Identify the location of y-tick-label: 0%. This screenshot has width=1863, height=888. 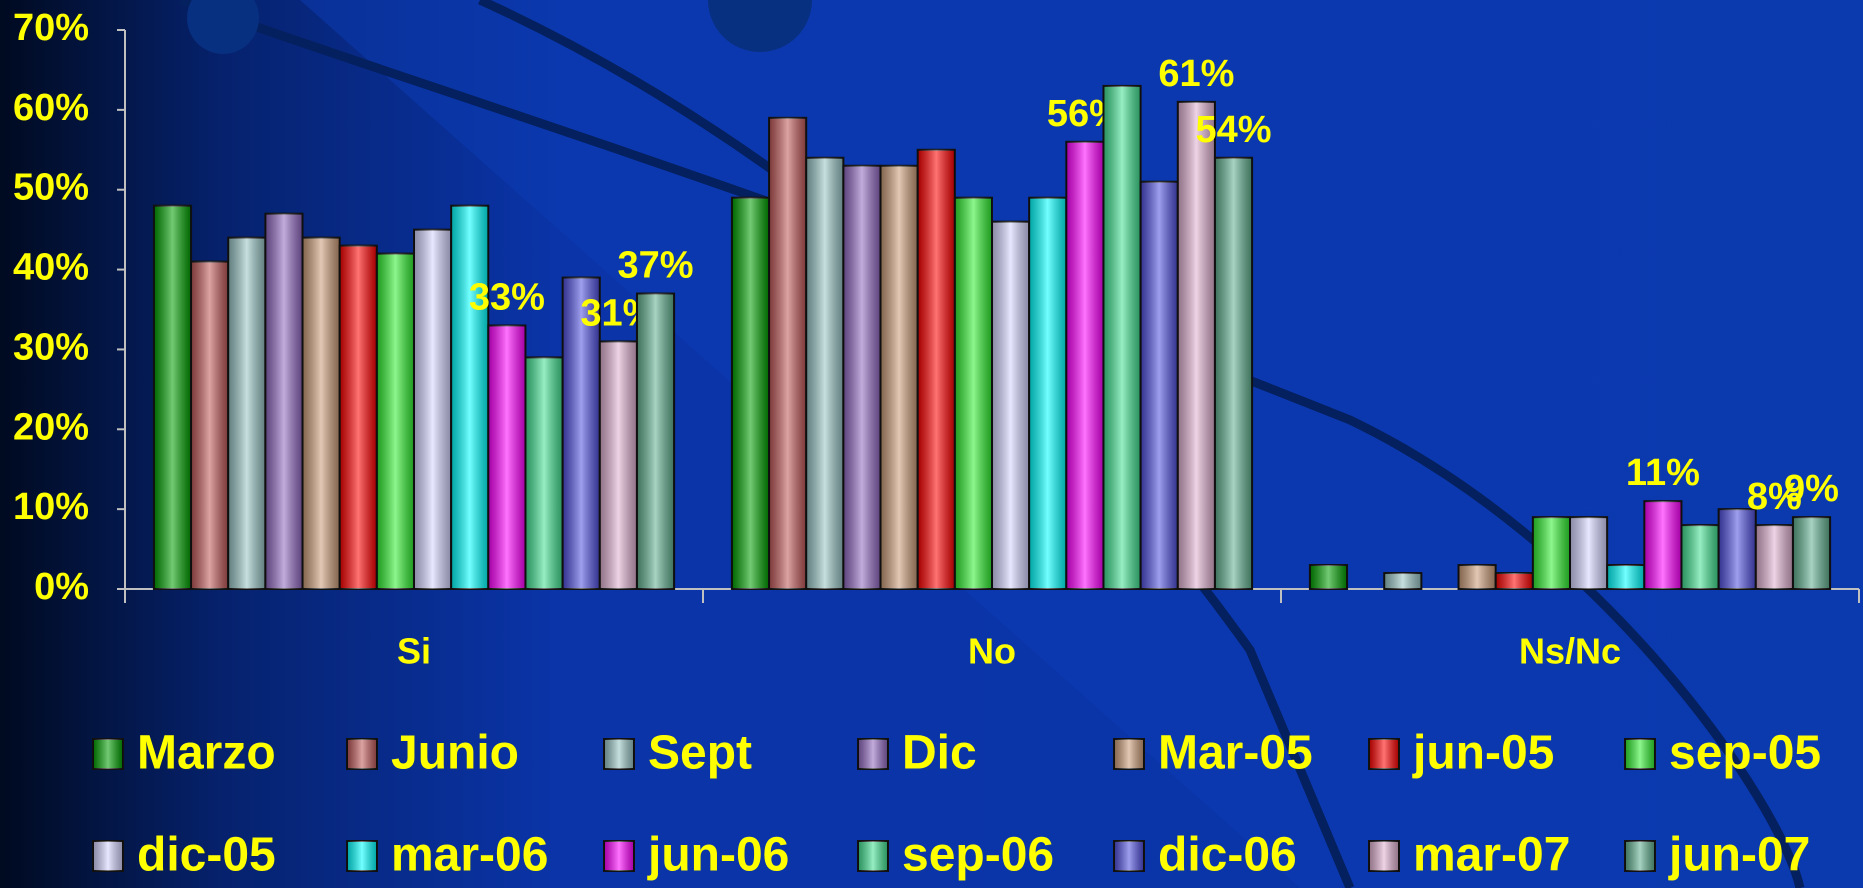
(61, 587).